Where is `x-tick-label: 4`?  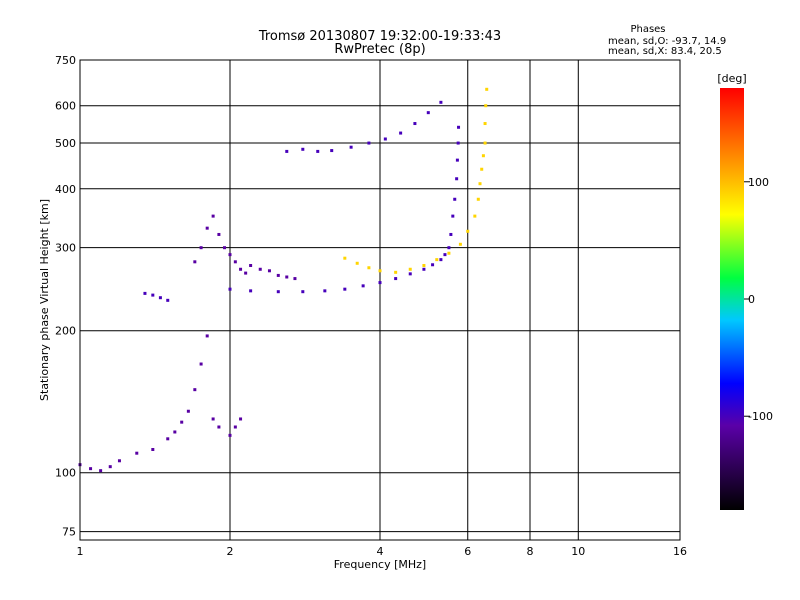
x-tick-label: 4 is located at coordinates (380, 551).